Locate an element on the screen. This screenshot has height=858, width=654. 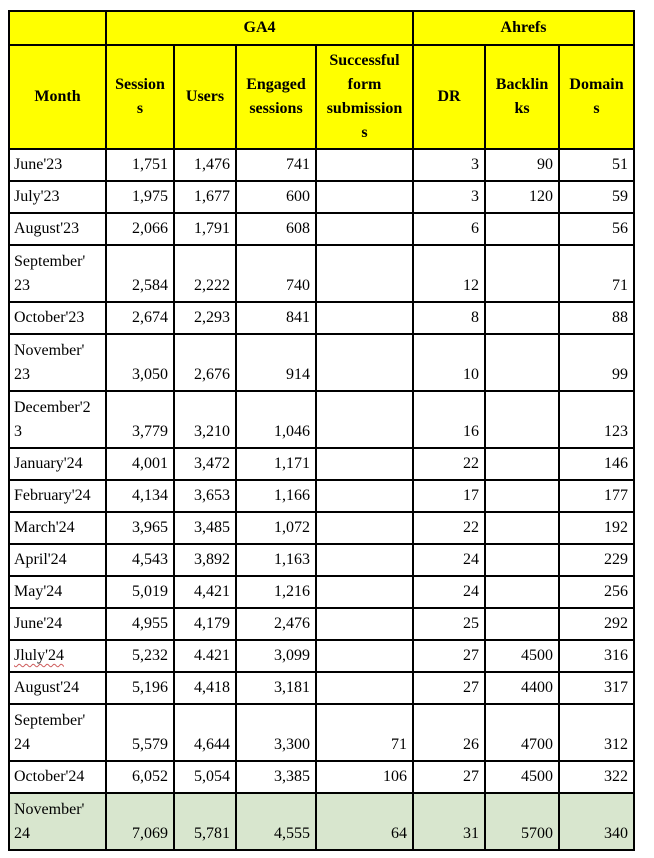
table-row: September' 23 2,584 2,222 740 12 71 is located at coordinates (322, 273).